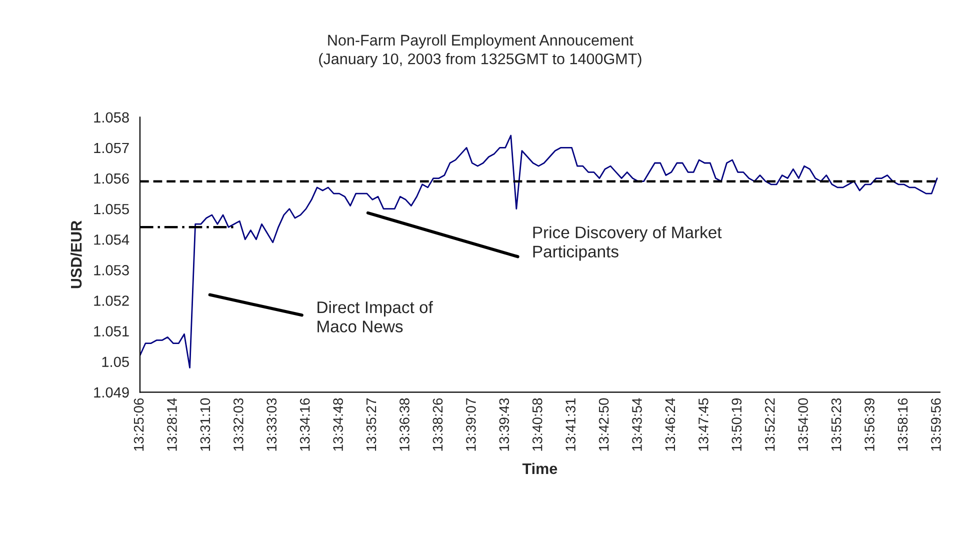  What do you see at coordinates (637, 424) in the screenshot?
I see `x-tick-label: 13:43:54` at bounding box center [637, 424].